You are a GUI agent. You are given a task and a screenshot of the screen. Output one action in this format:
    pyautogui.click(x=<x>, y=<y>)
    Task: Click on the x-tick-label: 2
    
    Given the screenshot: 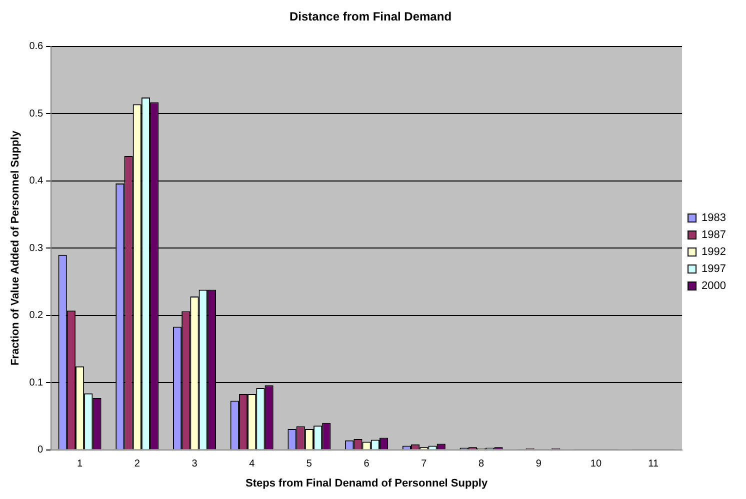 What is the action you would take?
    pyautogui.click(x=137, y=464)
    